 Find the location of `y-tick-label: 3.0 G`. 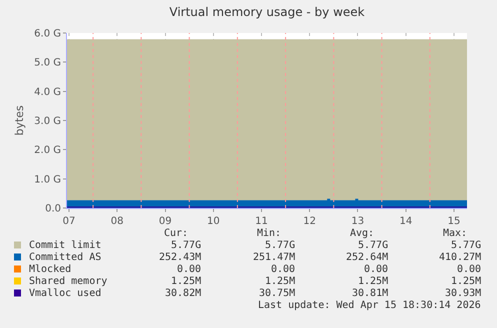

y-tick-label: 3.0 G is located at coordinates (47, 121).